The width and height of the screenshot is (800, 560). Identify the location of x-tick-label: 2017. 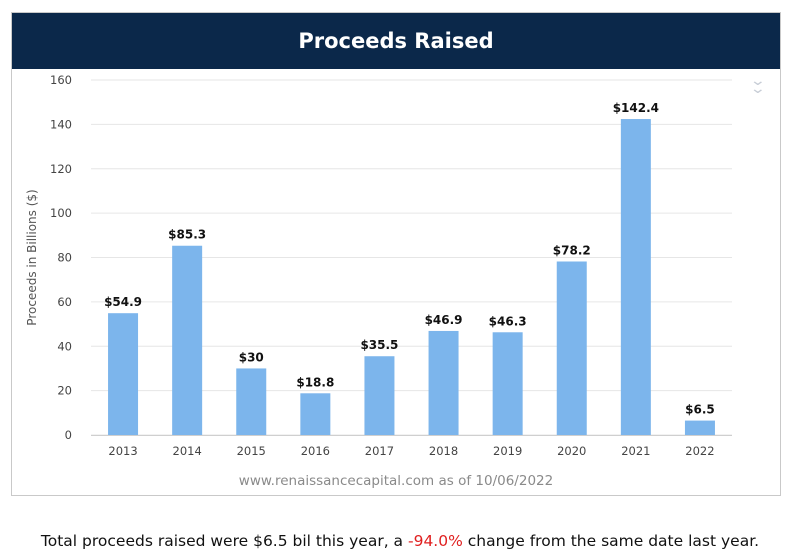
(379, 451).